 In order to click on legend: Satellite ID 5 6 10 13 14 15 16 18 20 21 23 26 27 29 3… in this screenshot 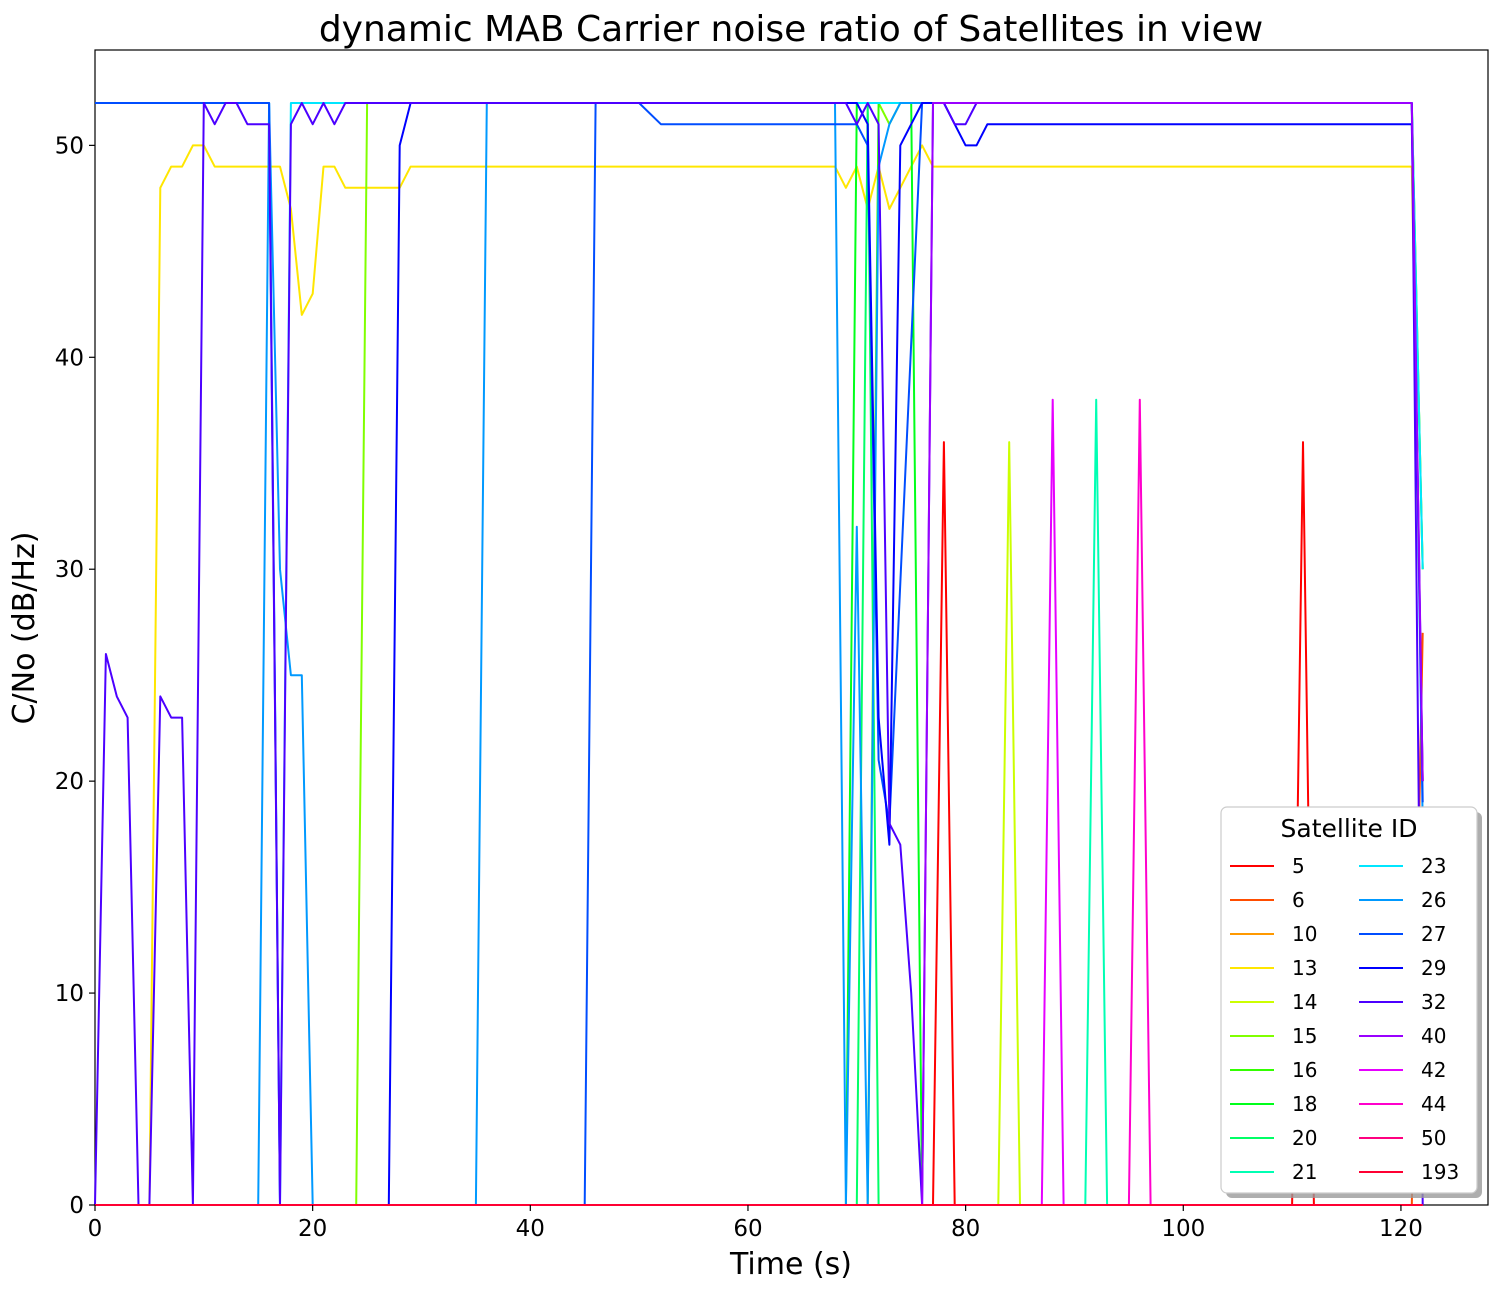, I will do `click(1351, 1002)`.